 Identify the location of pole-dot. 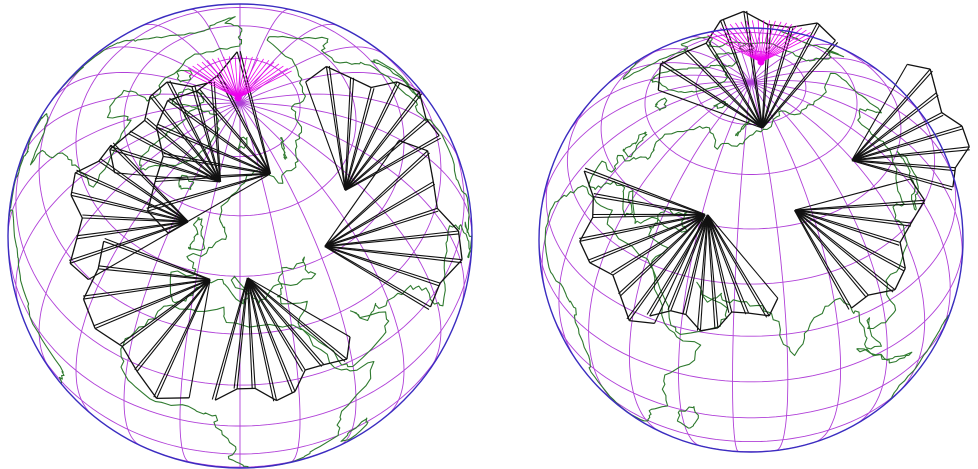
(238, 98).